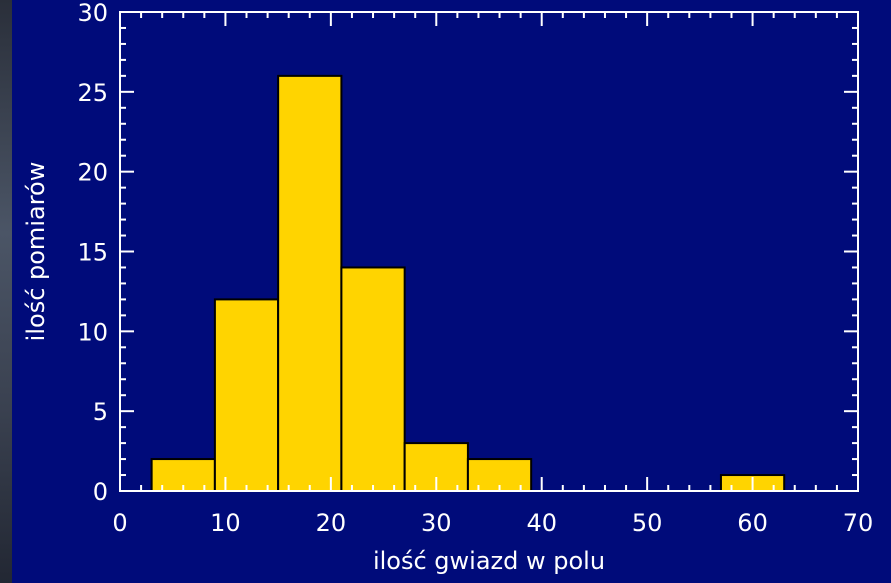  What do you see at coordinates (541, 523) in the screenshot?
I see `x-tick-label: 40` at bounding box center [541, 523].